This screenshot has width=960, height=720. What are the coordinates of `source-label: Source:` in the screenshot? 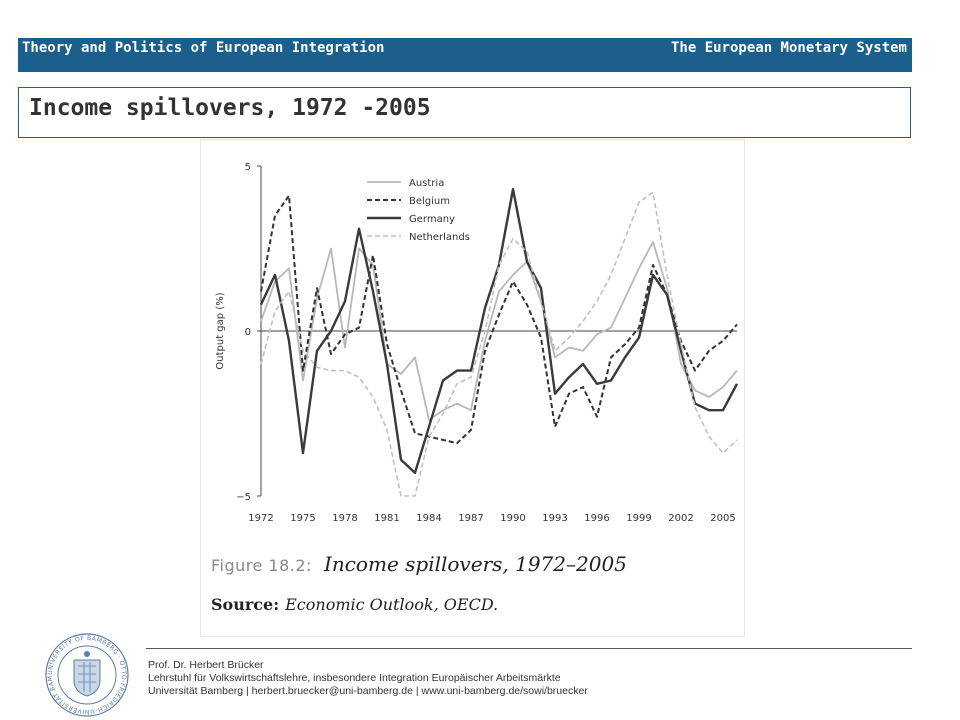 It's located at (245, 604).